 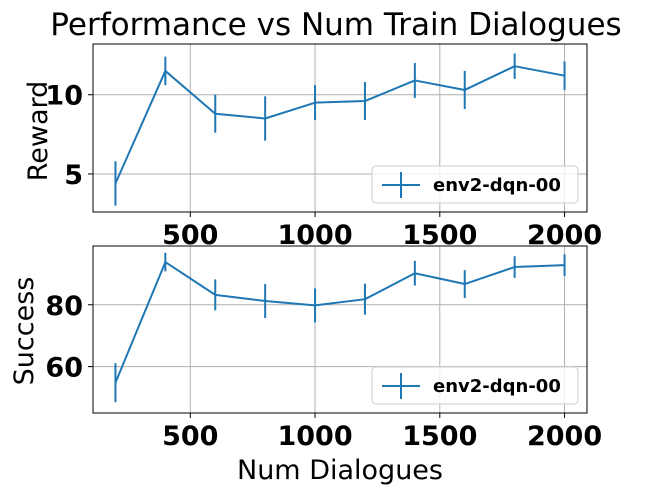 I want to click on success-y-tick-label: 60, so click(x=64, y=368).